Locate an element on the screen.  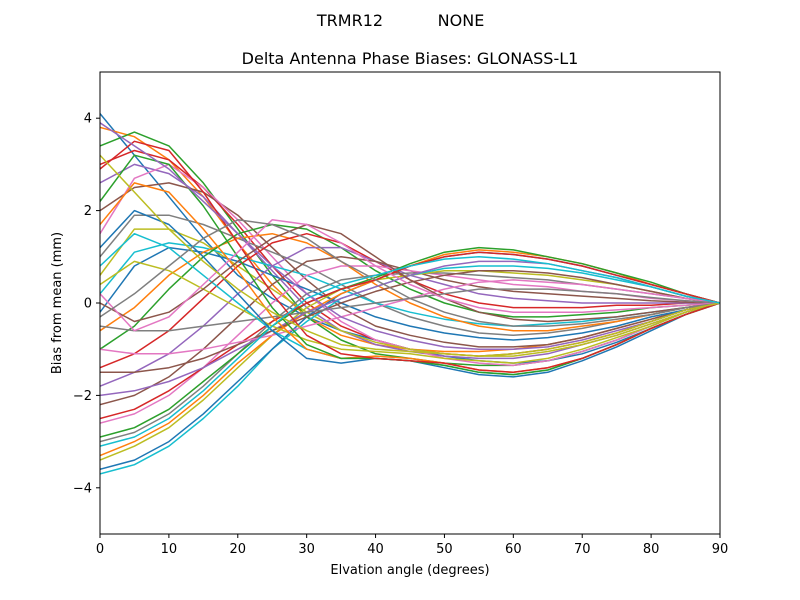
y-tick-label: 4 is located at coordinates (88, 119).